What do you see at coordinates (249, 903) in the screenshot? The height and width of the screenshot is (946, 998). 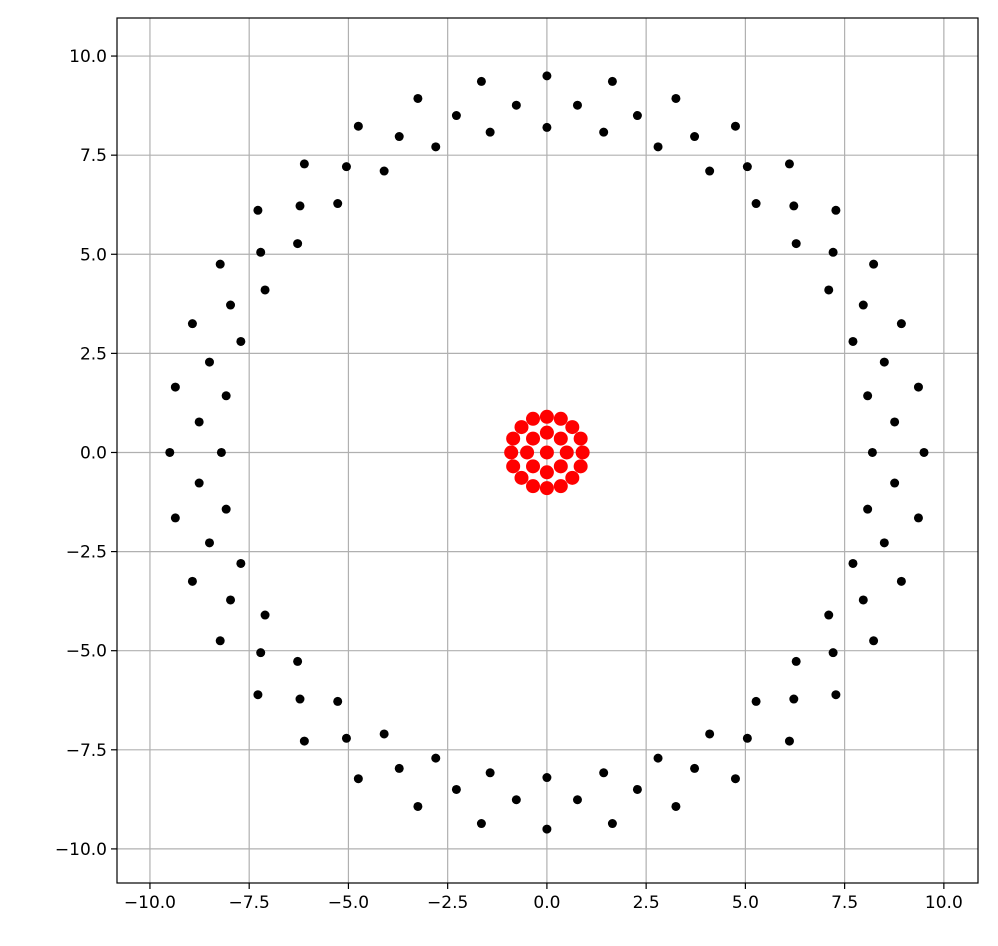 I see `x-tick-label: −7.5` at bounding box center [249, 903].